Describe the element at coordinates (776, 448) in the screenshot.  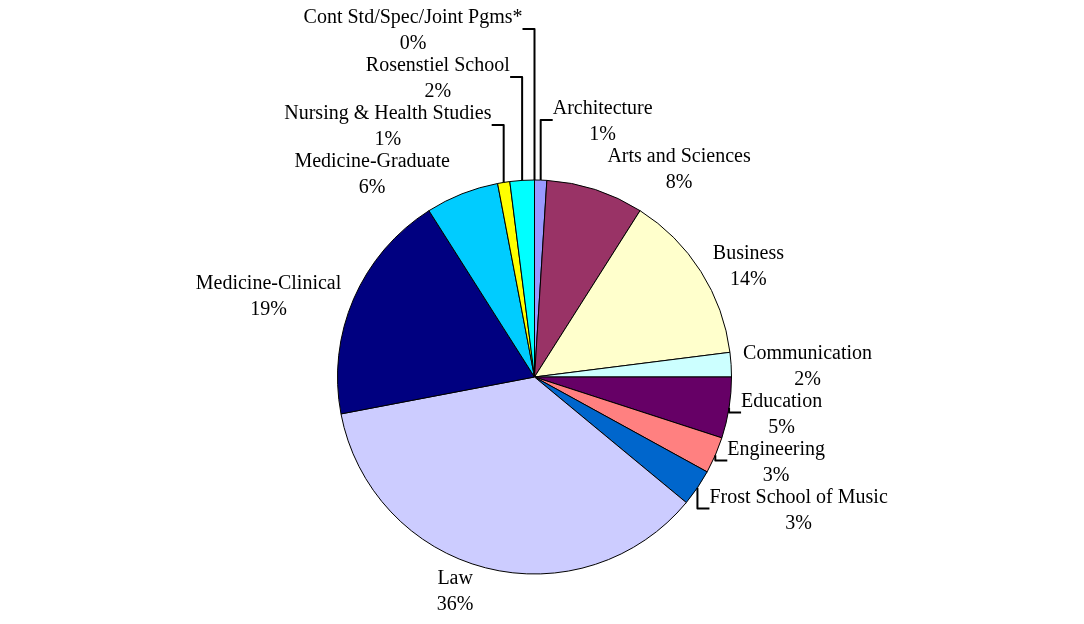
I see `slice-label: Engineering` at that location.